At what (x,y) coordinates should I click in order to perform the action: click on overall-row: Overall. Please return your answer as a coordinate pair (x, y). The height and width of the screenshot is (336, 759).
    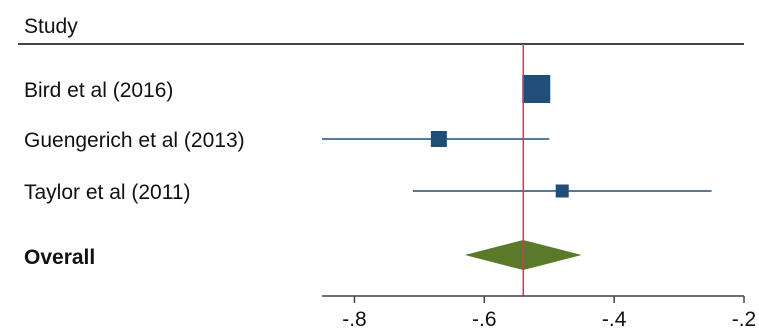
    Looking at the image, I should click on (303, 255).